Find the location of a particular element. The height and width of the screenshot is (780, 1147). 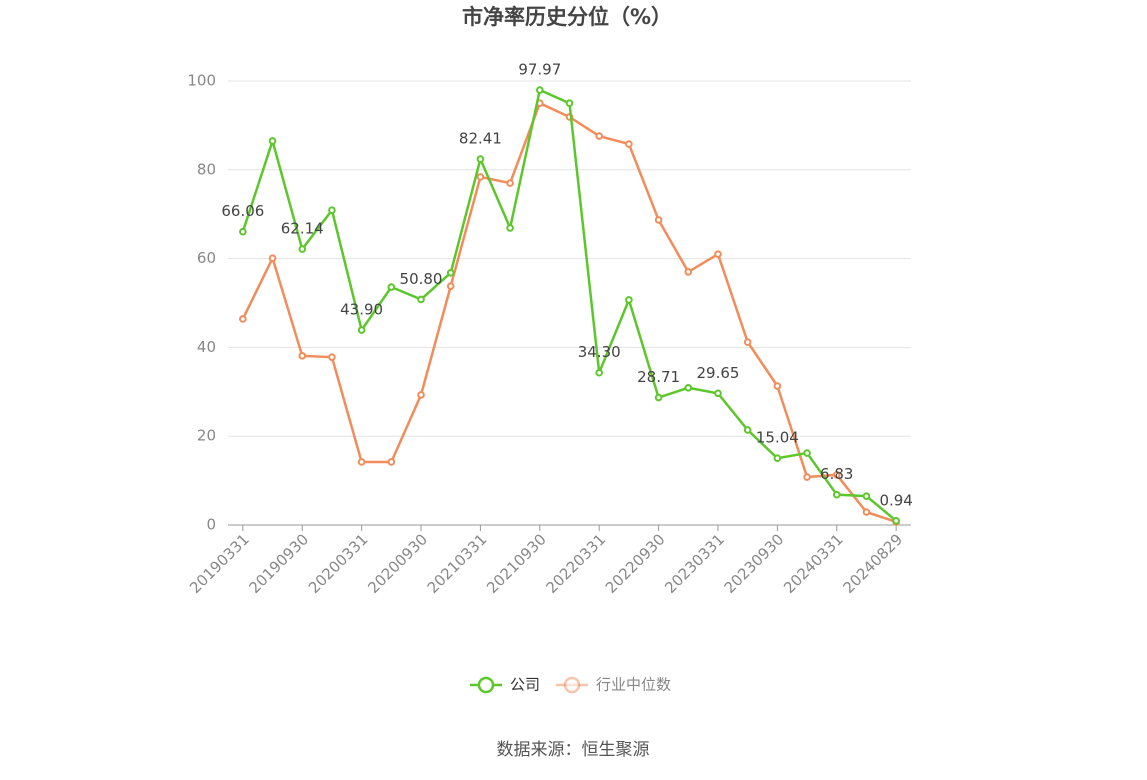

data-label: 6.83 is located at coordinates (836, 474).